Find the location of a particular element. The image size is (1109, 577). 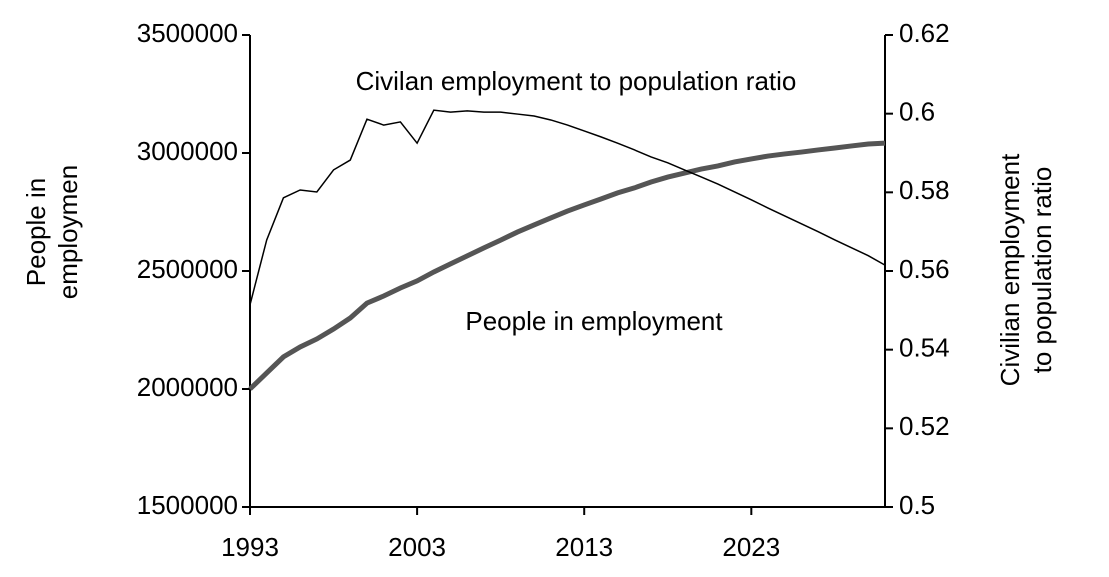

y-tick-label: 1500000 is located at coordinates (187, 505).